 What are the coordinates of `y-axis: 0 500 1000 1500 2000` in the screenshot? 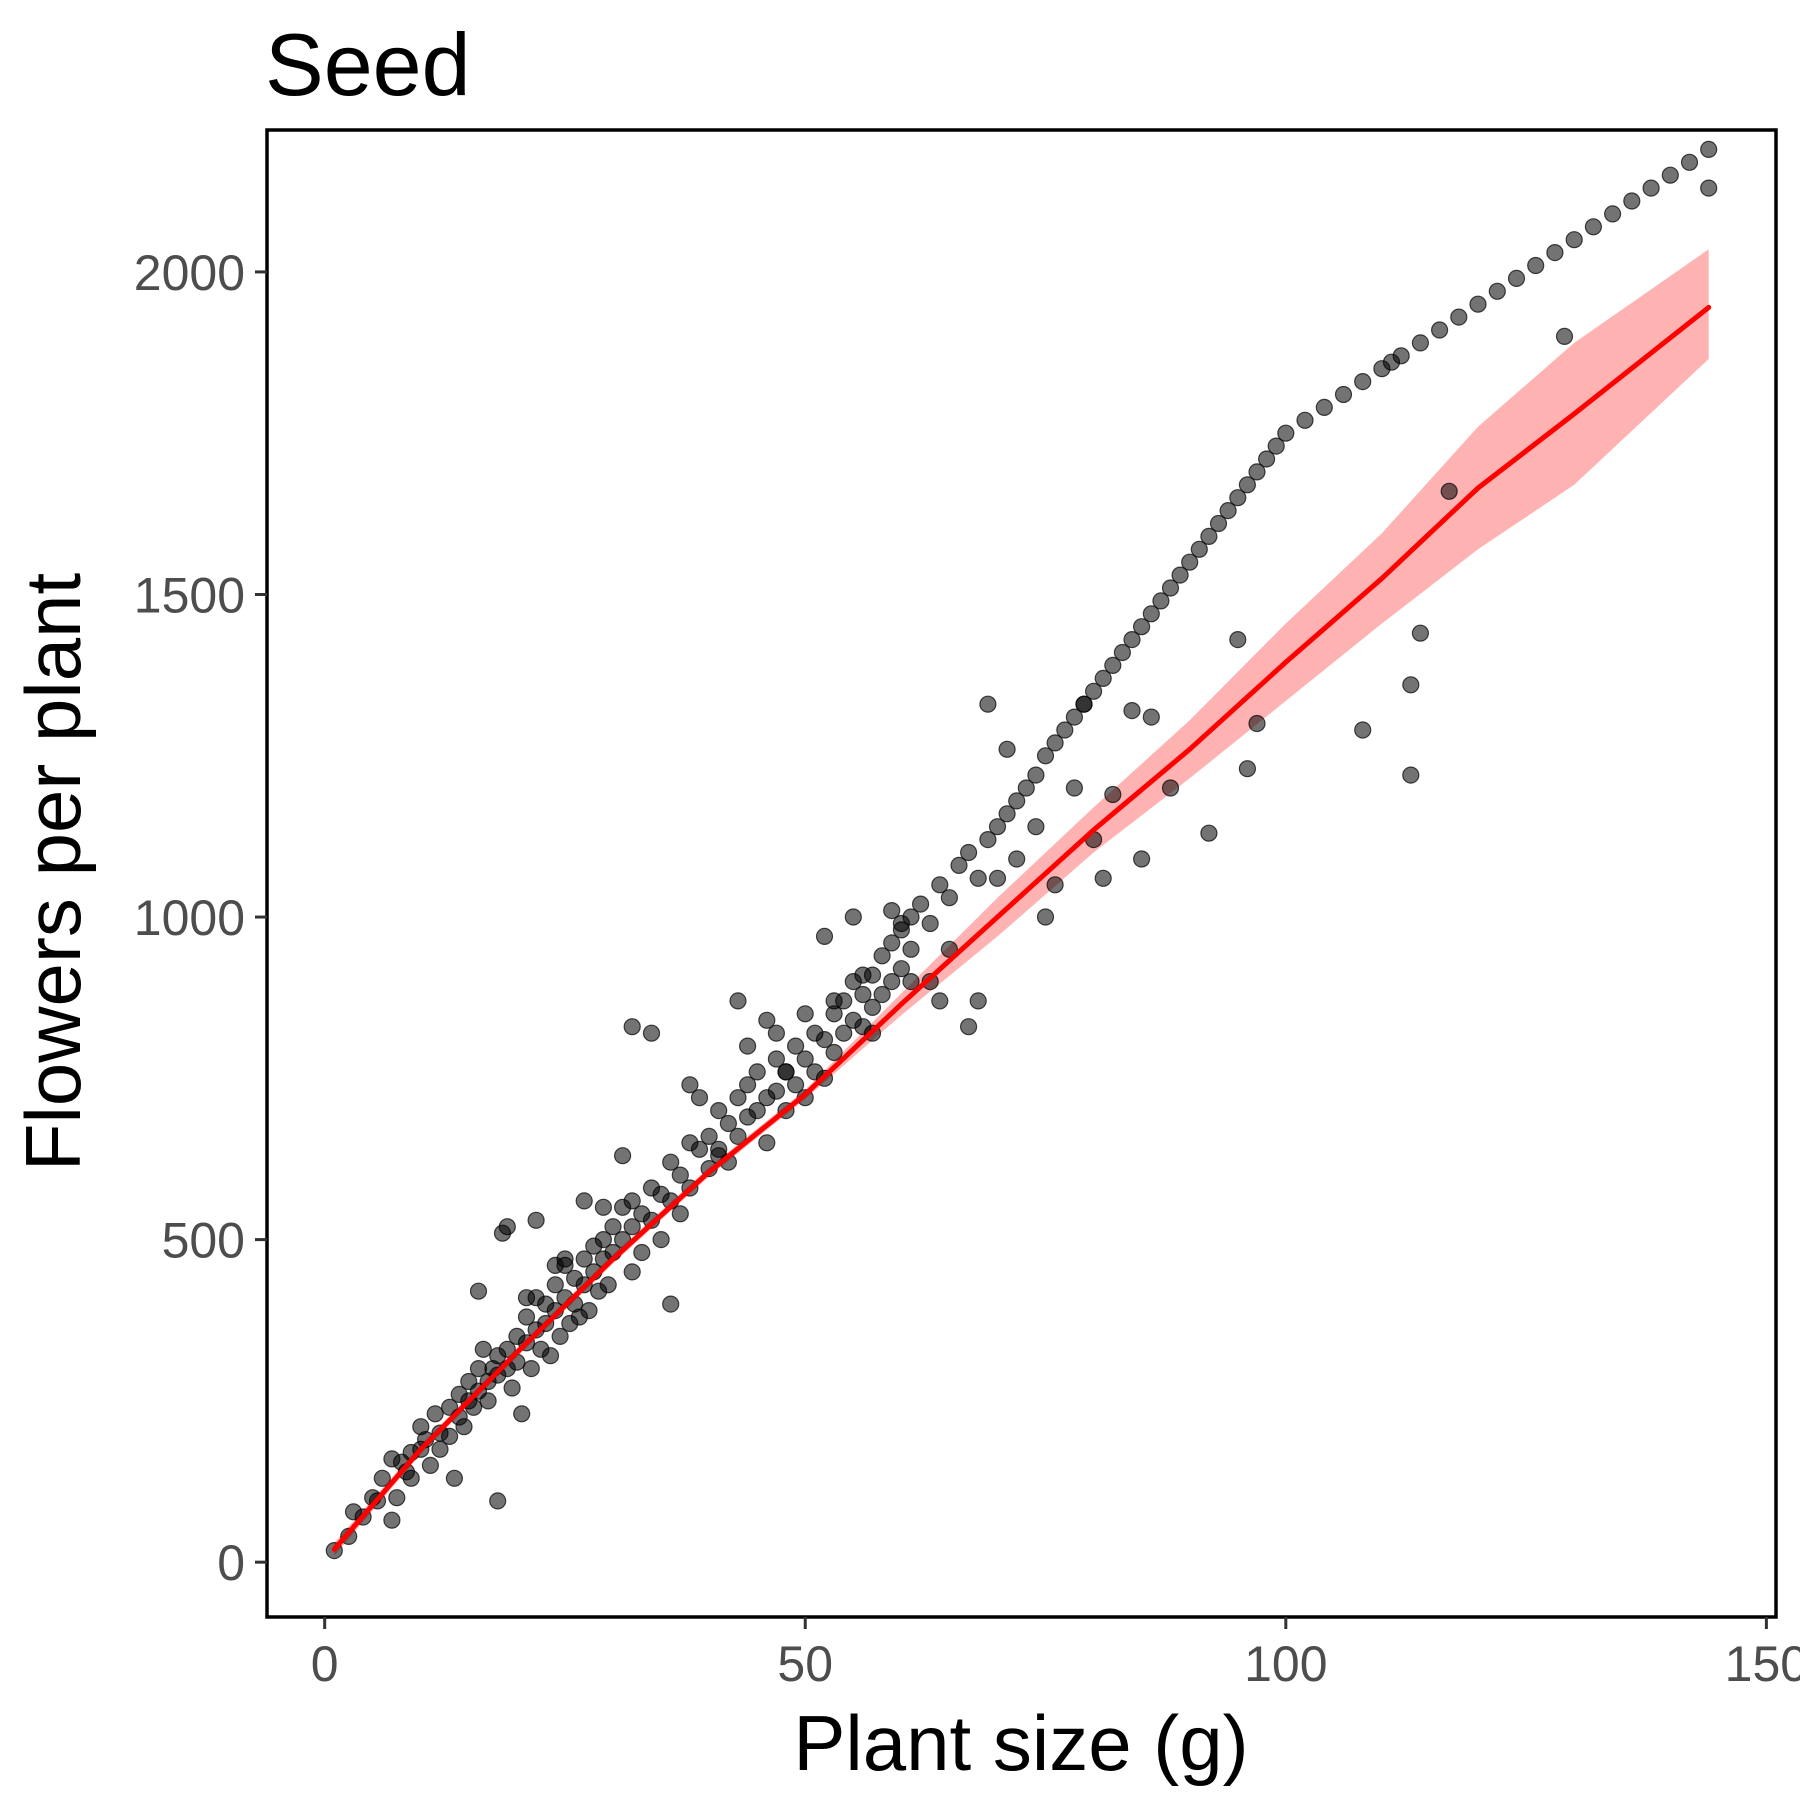 It's located at (200, 918).